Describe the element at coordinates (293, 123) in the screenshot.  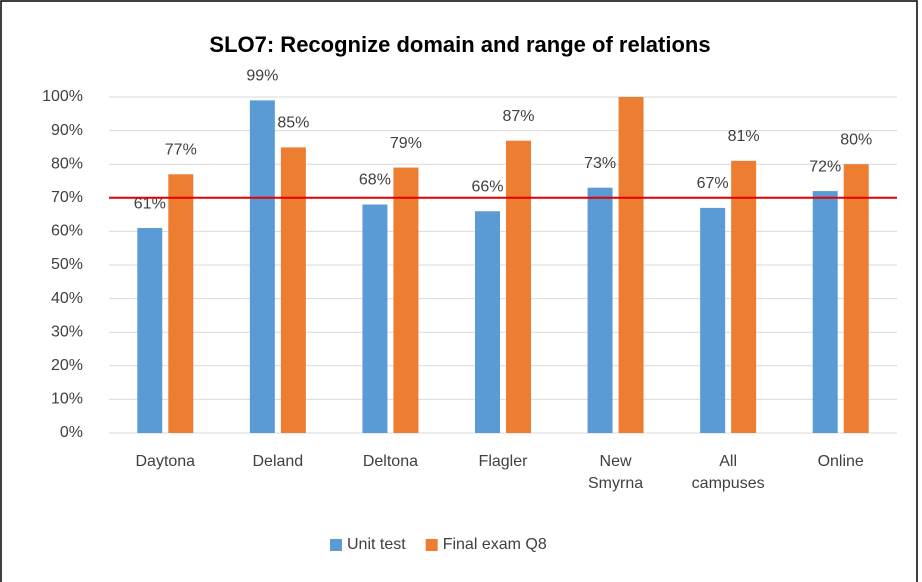
I see `data-label: 85%` at that location.